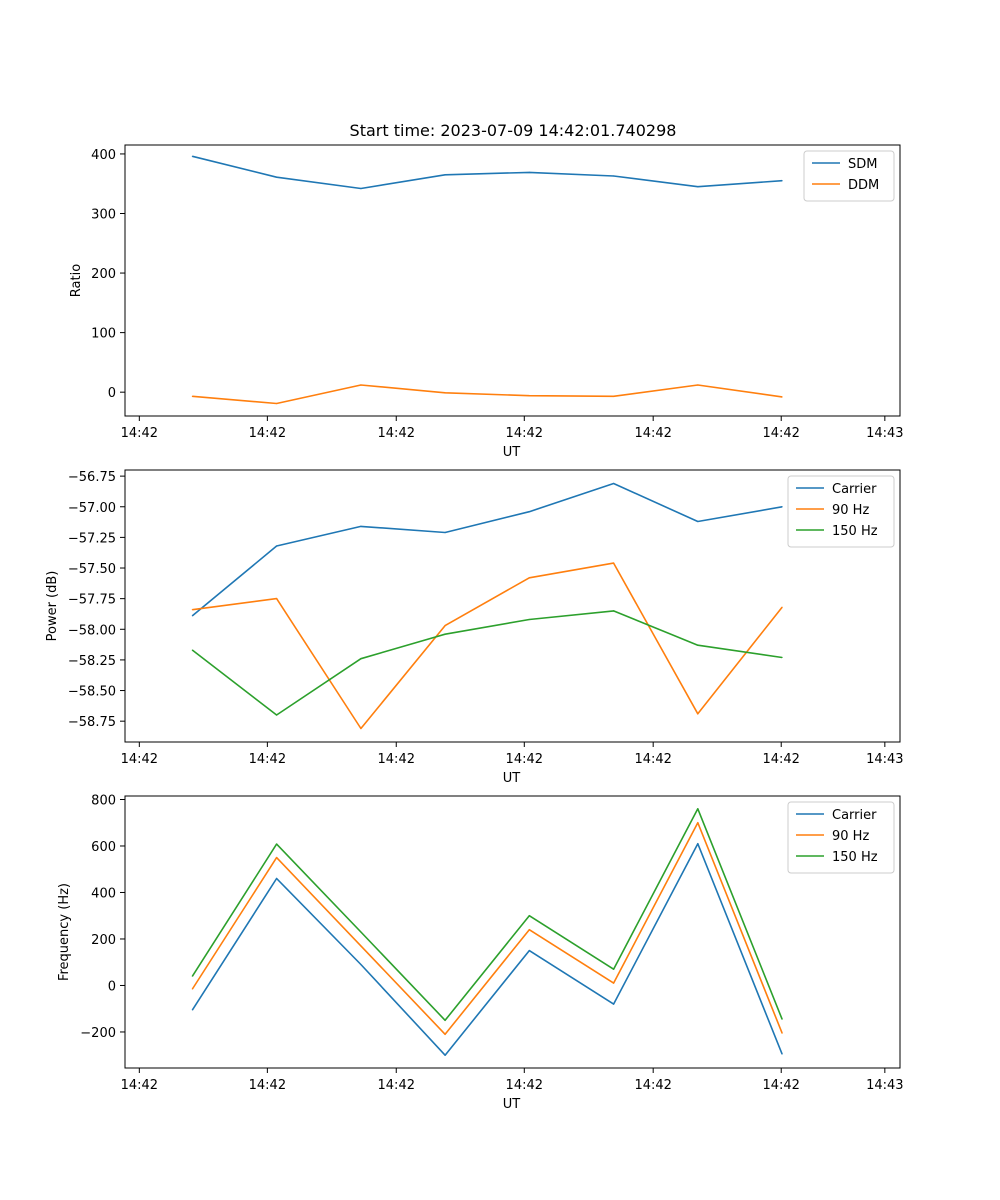  What do you see at coordinates (103, 155) in the screenshot?
I see `y-tick-label: 400` at bounding box center [103, 155].